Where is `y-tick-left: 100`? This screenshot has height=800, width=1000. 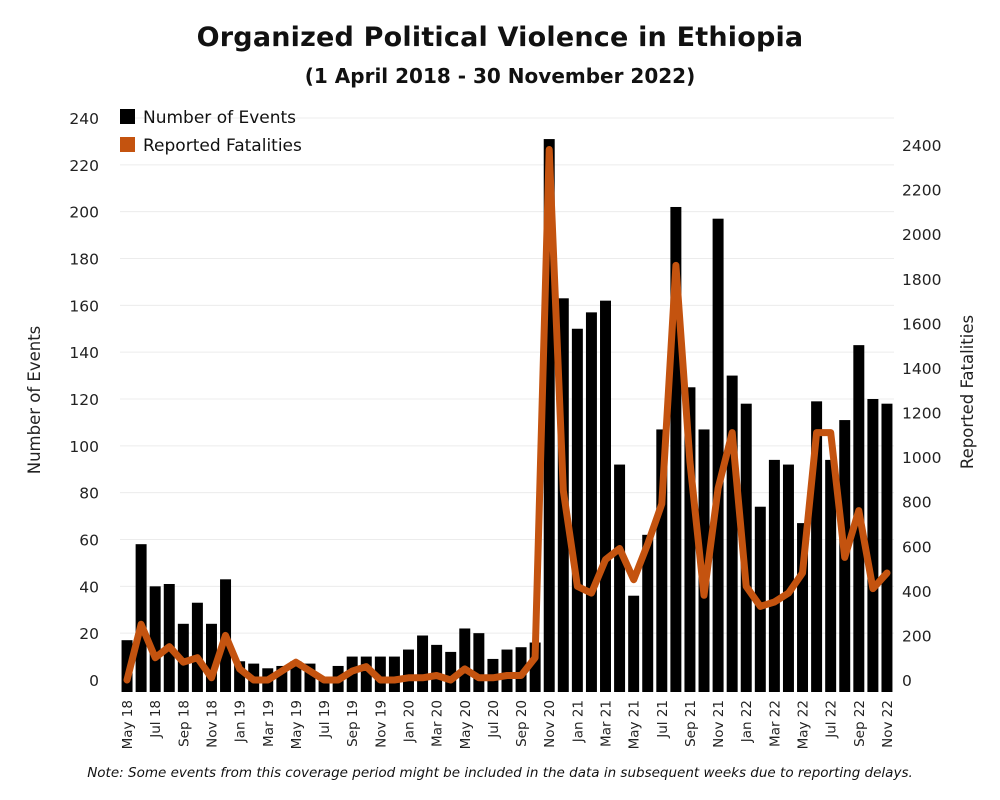 y-tick-left: 100 is located at coordinates (84, 447).